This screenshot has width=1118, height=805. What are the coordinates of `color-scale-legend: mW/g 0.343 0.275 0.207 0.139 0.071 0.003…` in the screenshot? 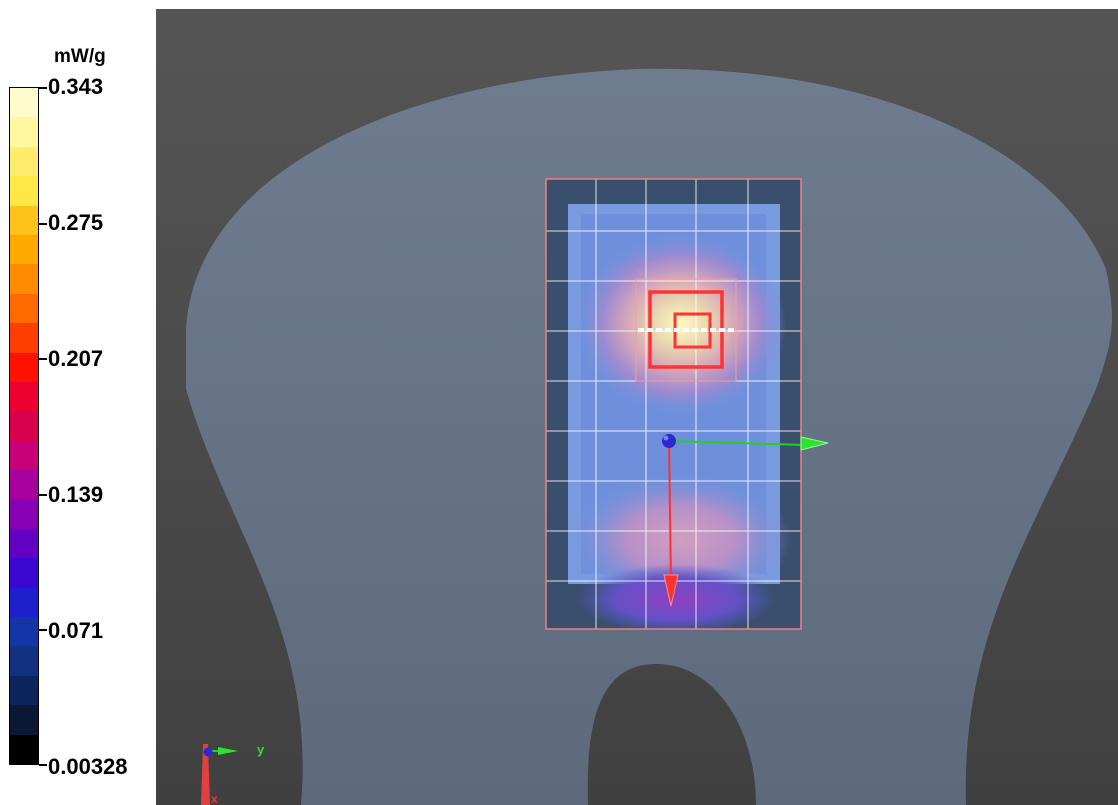 It's located at (78, 402).